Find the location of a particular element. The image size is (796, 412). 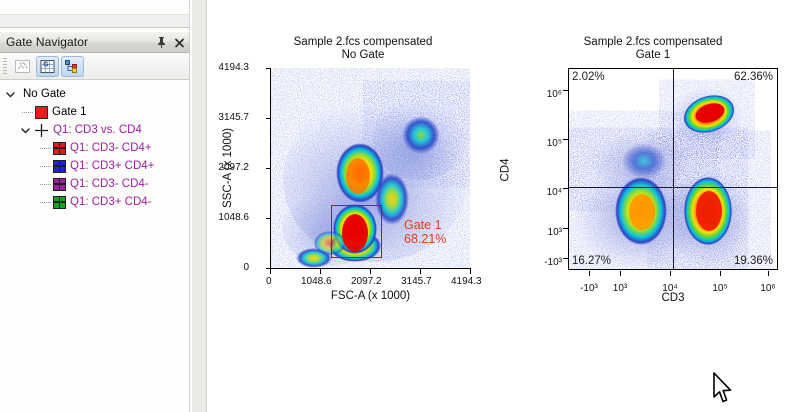

panel-titlebar: Gate Navigator is located at coordinates (94, 42).